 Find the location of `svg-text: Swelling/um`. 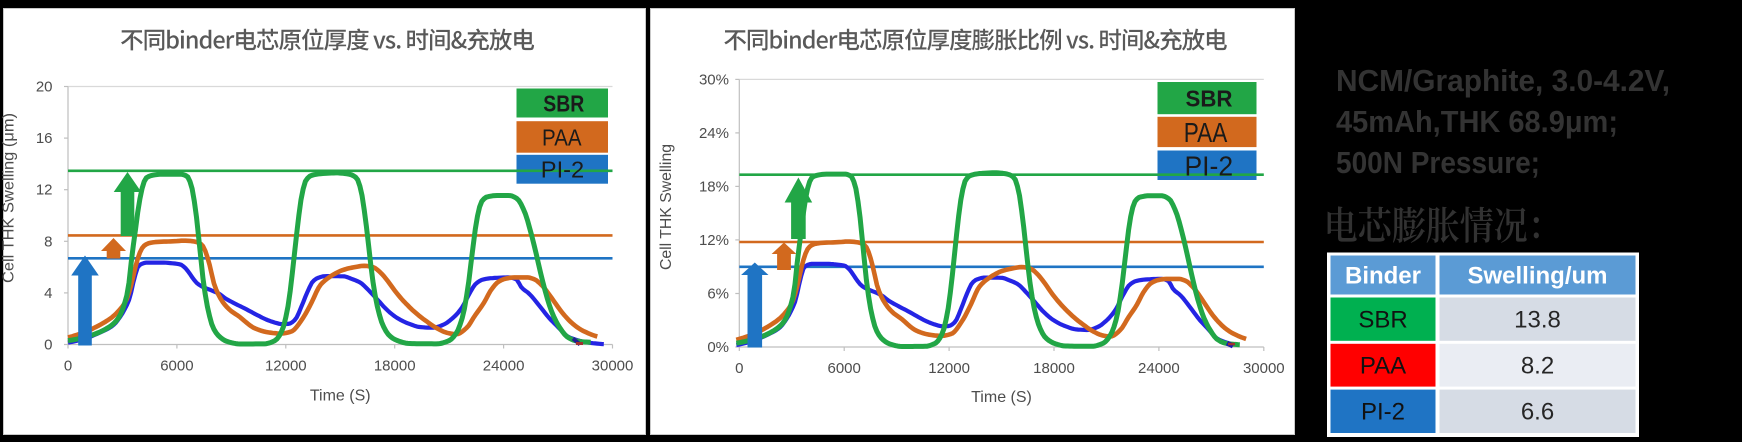

svg-text: Swelling/um is located at coordinates (1537, 276).